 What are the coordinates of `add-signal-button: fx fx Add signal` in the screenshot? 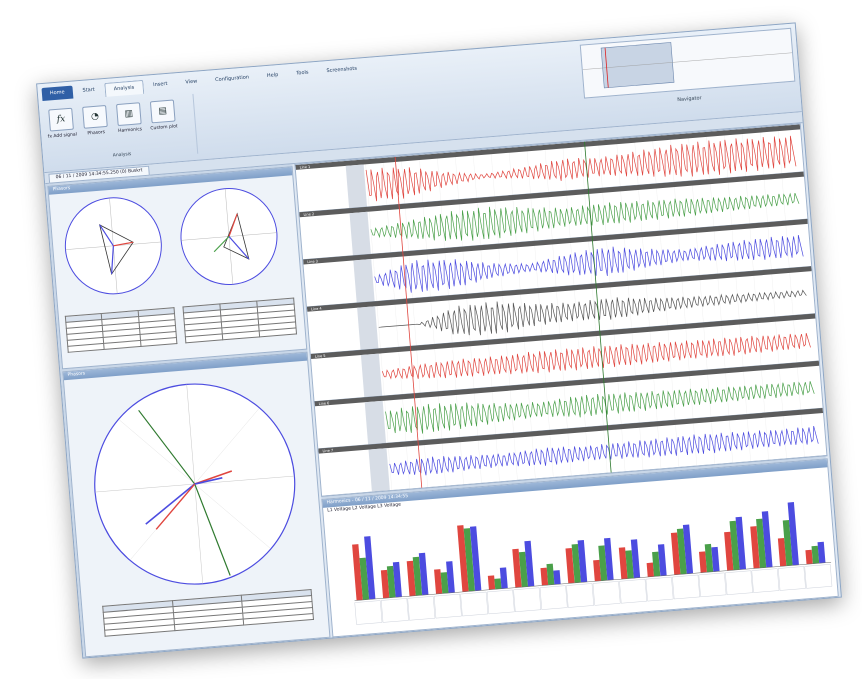 It's located at (61, 128).